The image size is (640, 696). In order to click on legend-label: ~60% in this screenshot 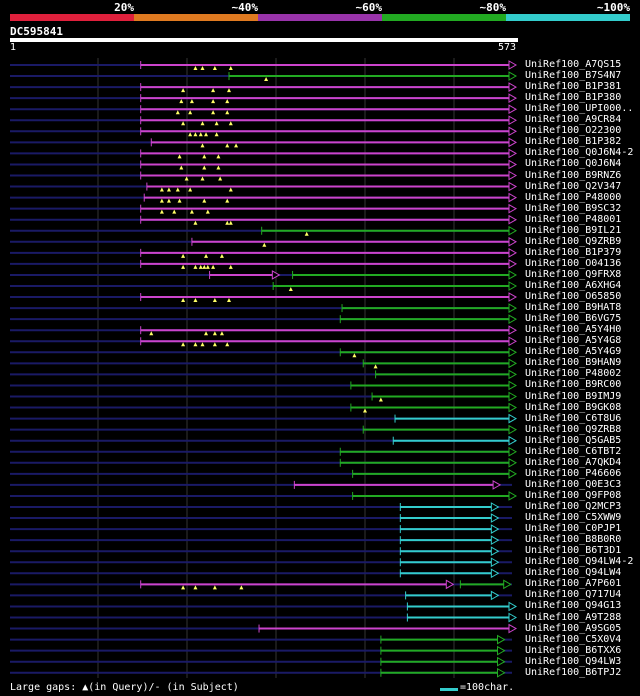, I will do `click(369, 7)`.